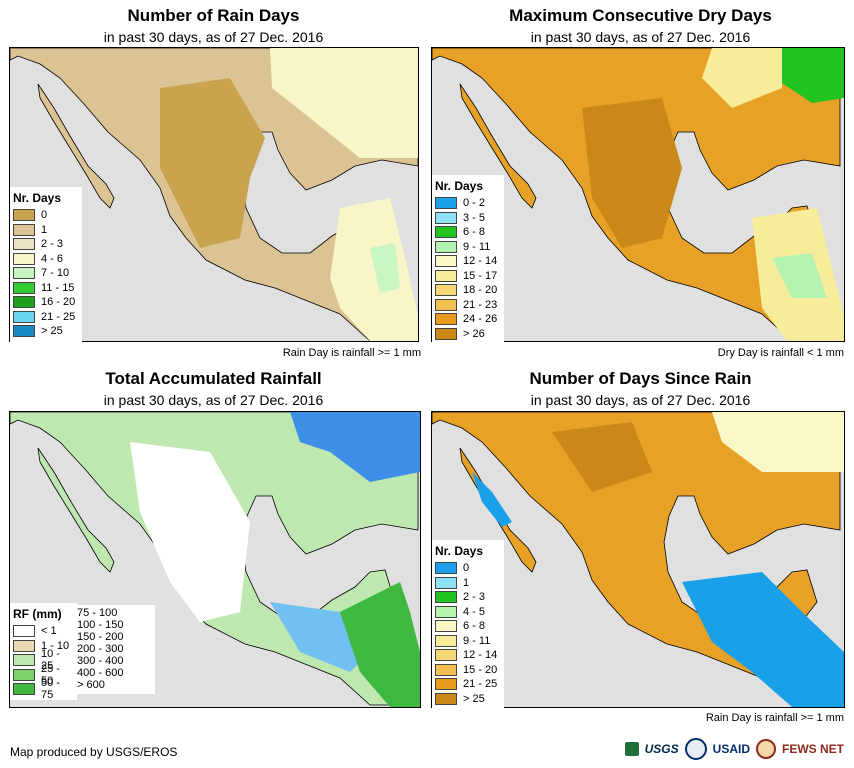  I want to click on region-northeast, so click(355, 447).